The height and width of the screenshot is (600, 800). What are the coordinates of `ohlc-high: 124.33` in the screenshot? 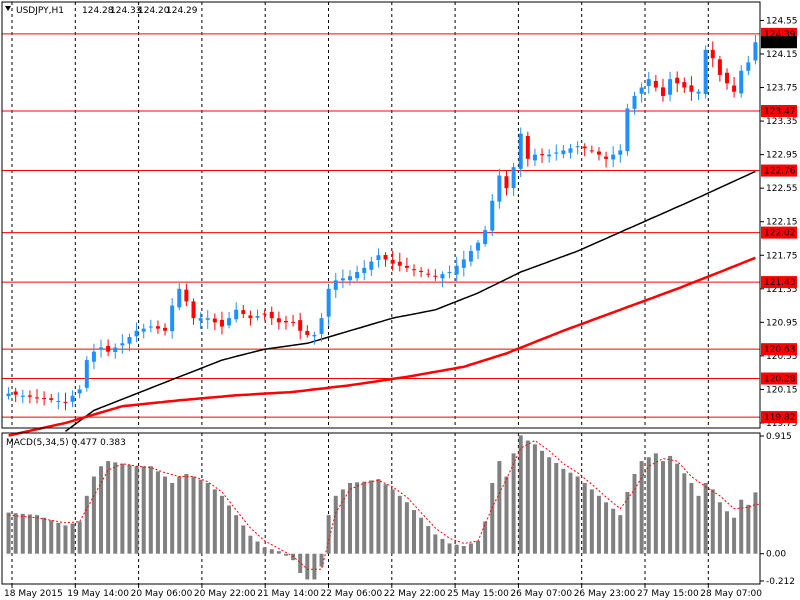 It's located at (126, 11).